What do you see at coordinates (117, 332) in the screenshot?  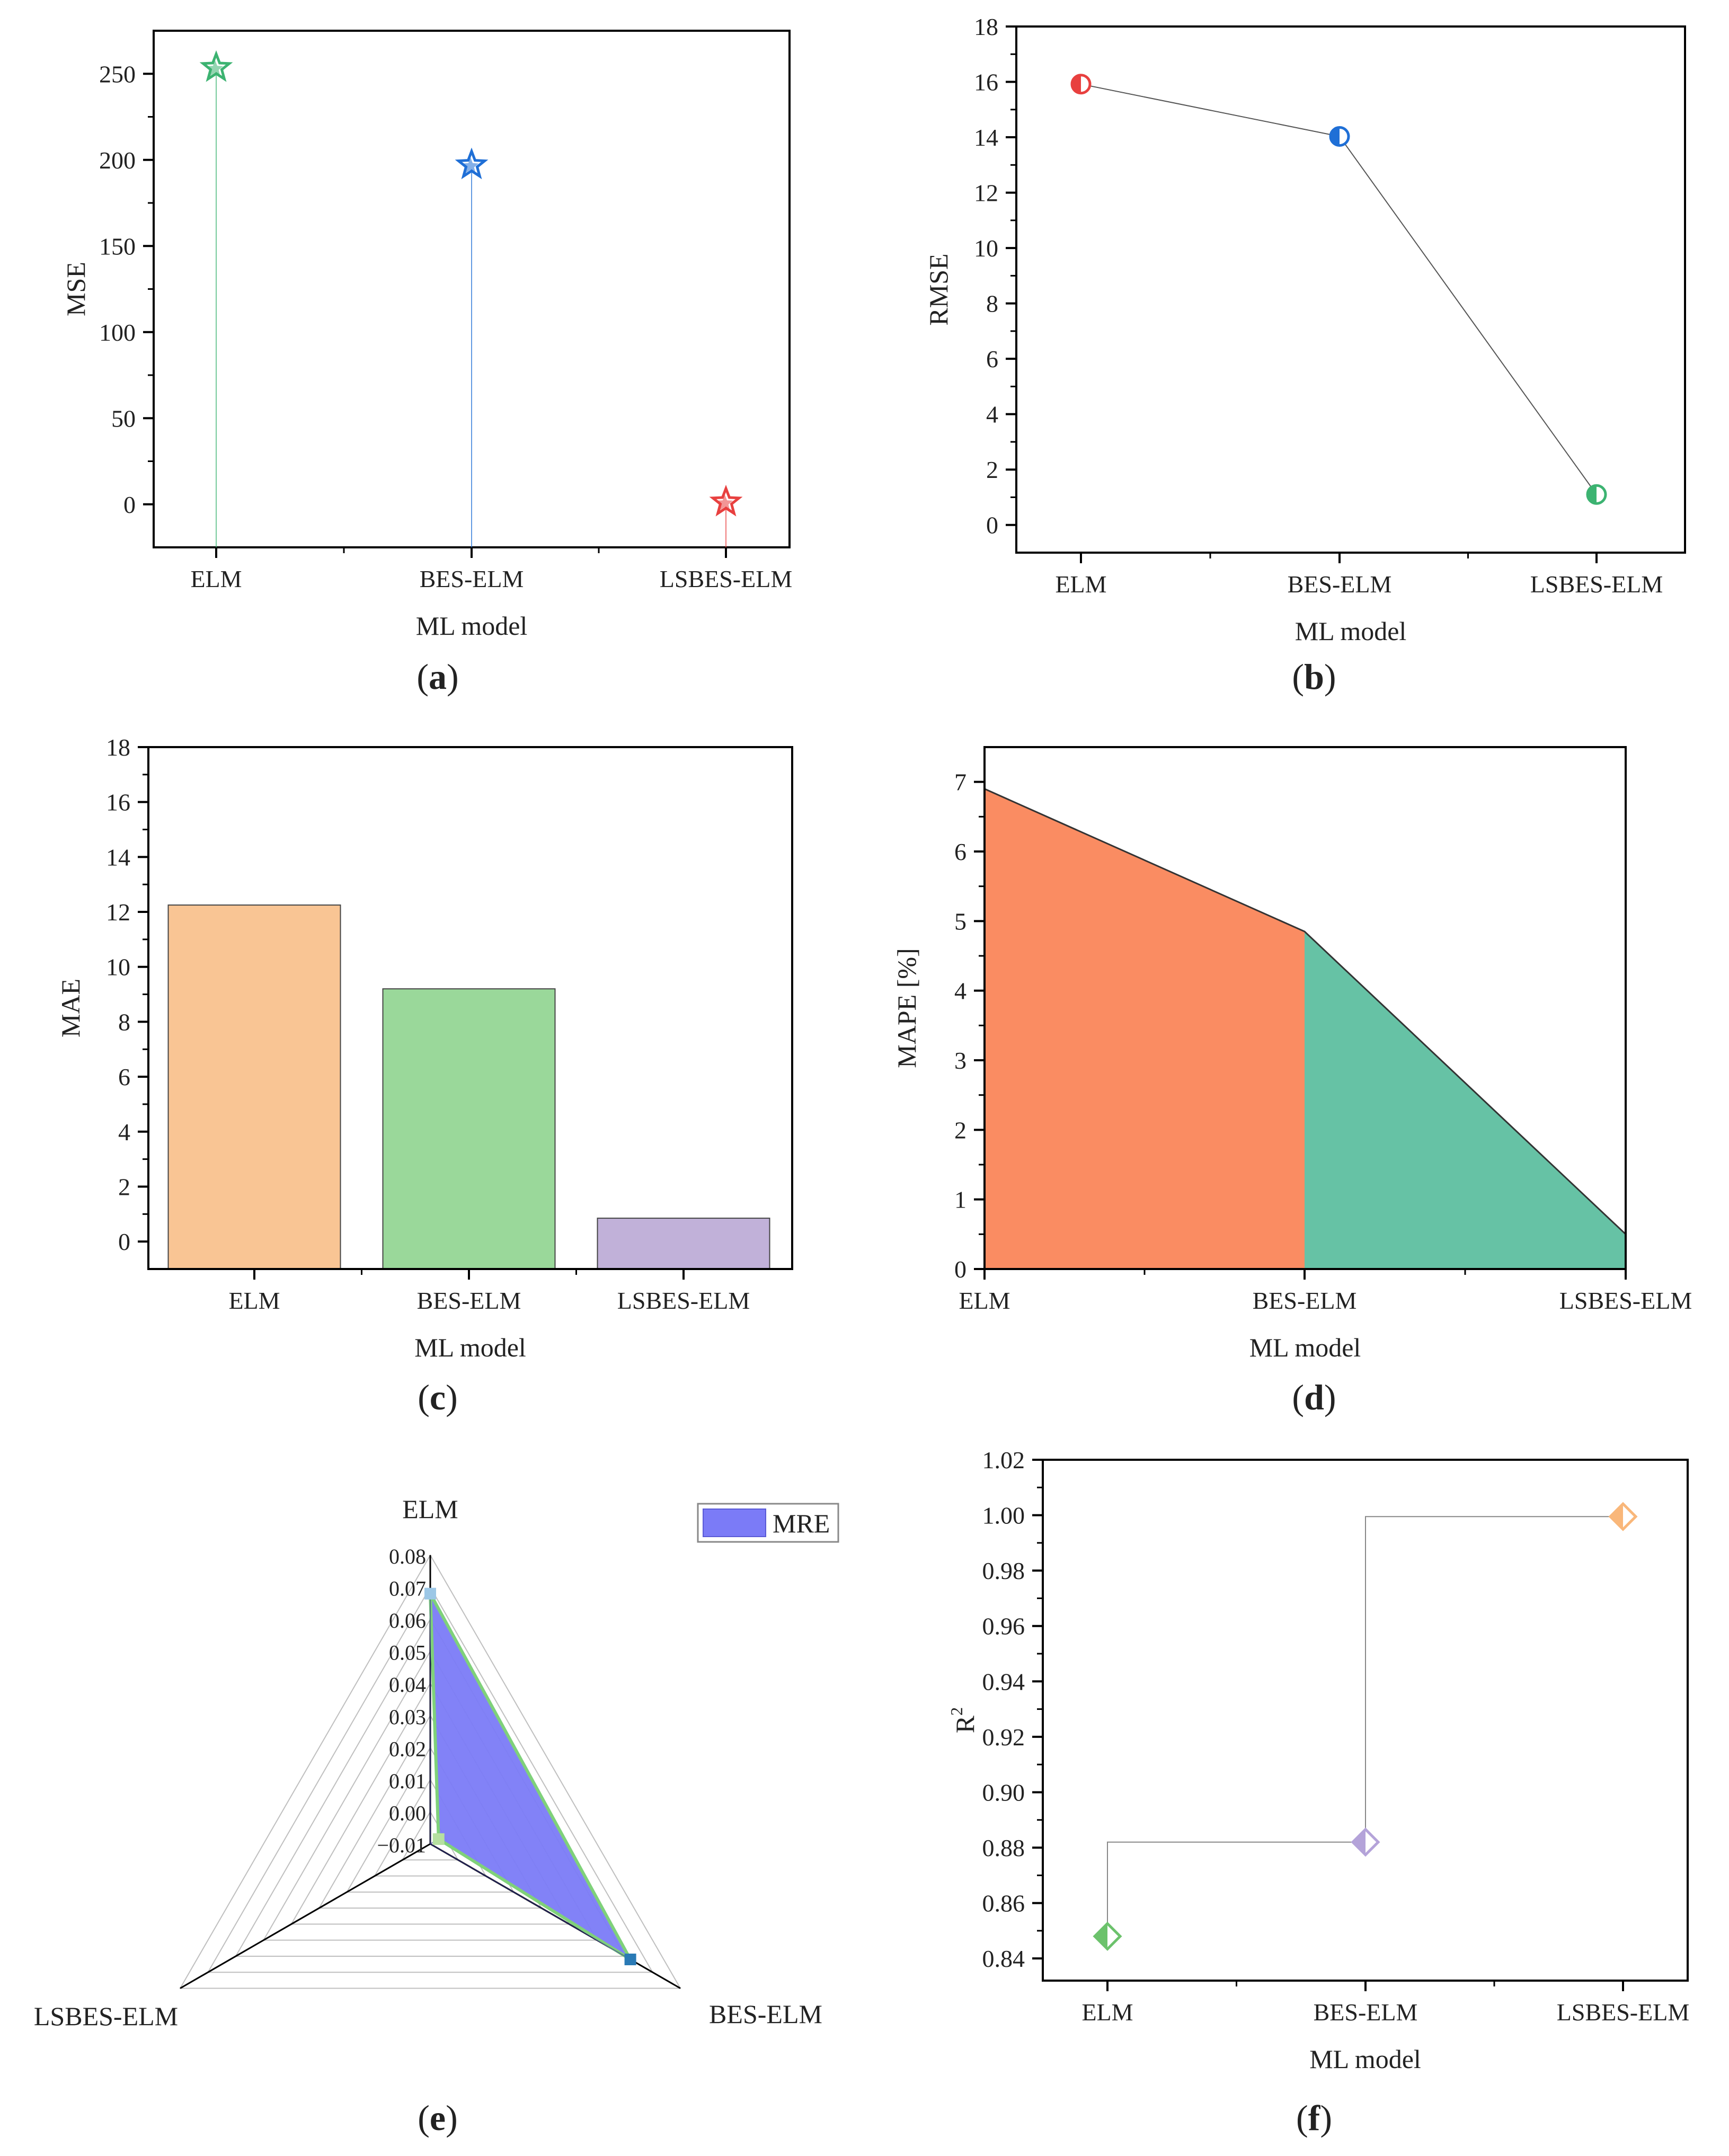 I see `y-tick-label: 100` at bounding box center [117, 332].